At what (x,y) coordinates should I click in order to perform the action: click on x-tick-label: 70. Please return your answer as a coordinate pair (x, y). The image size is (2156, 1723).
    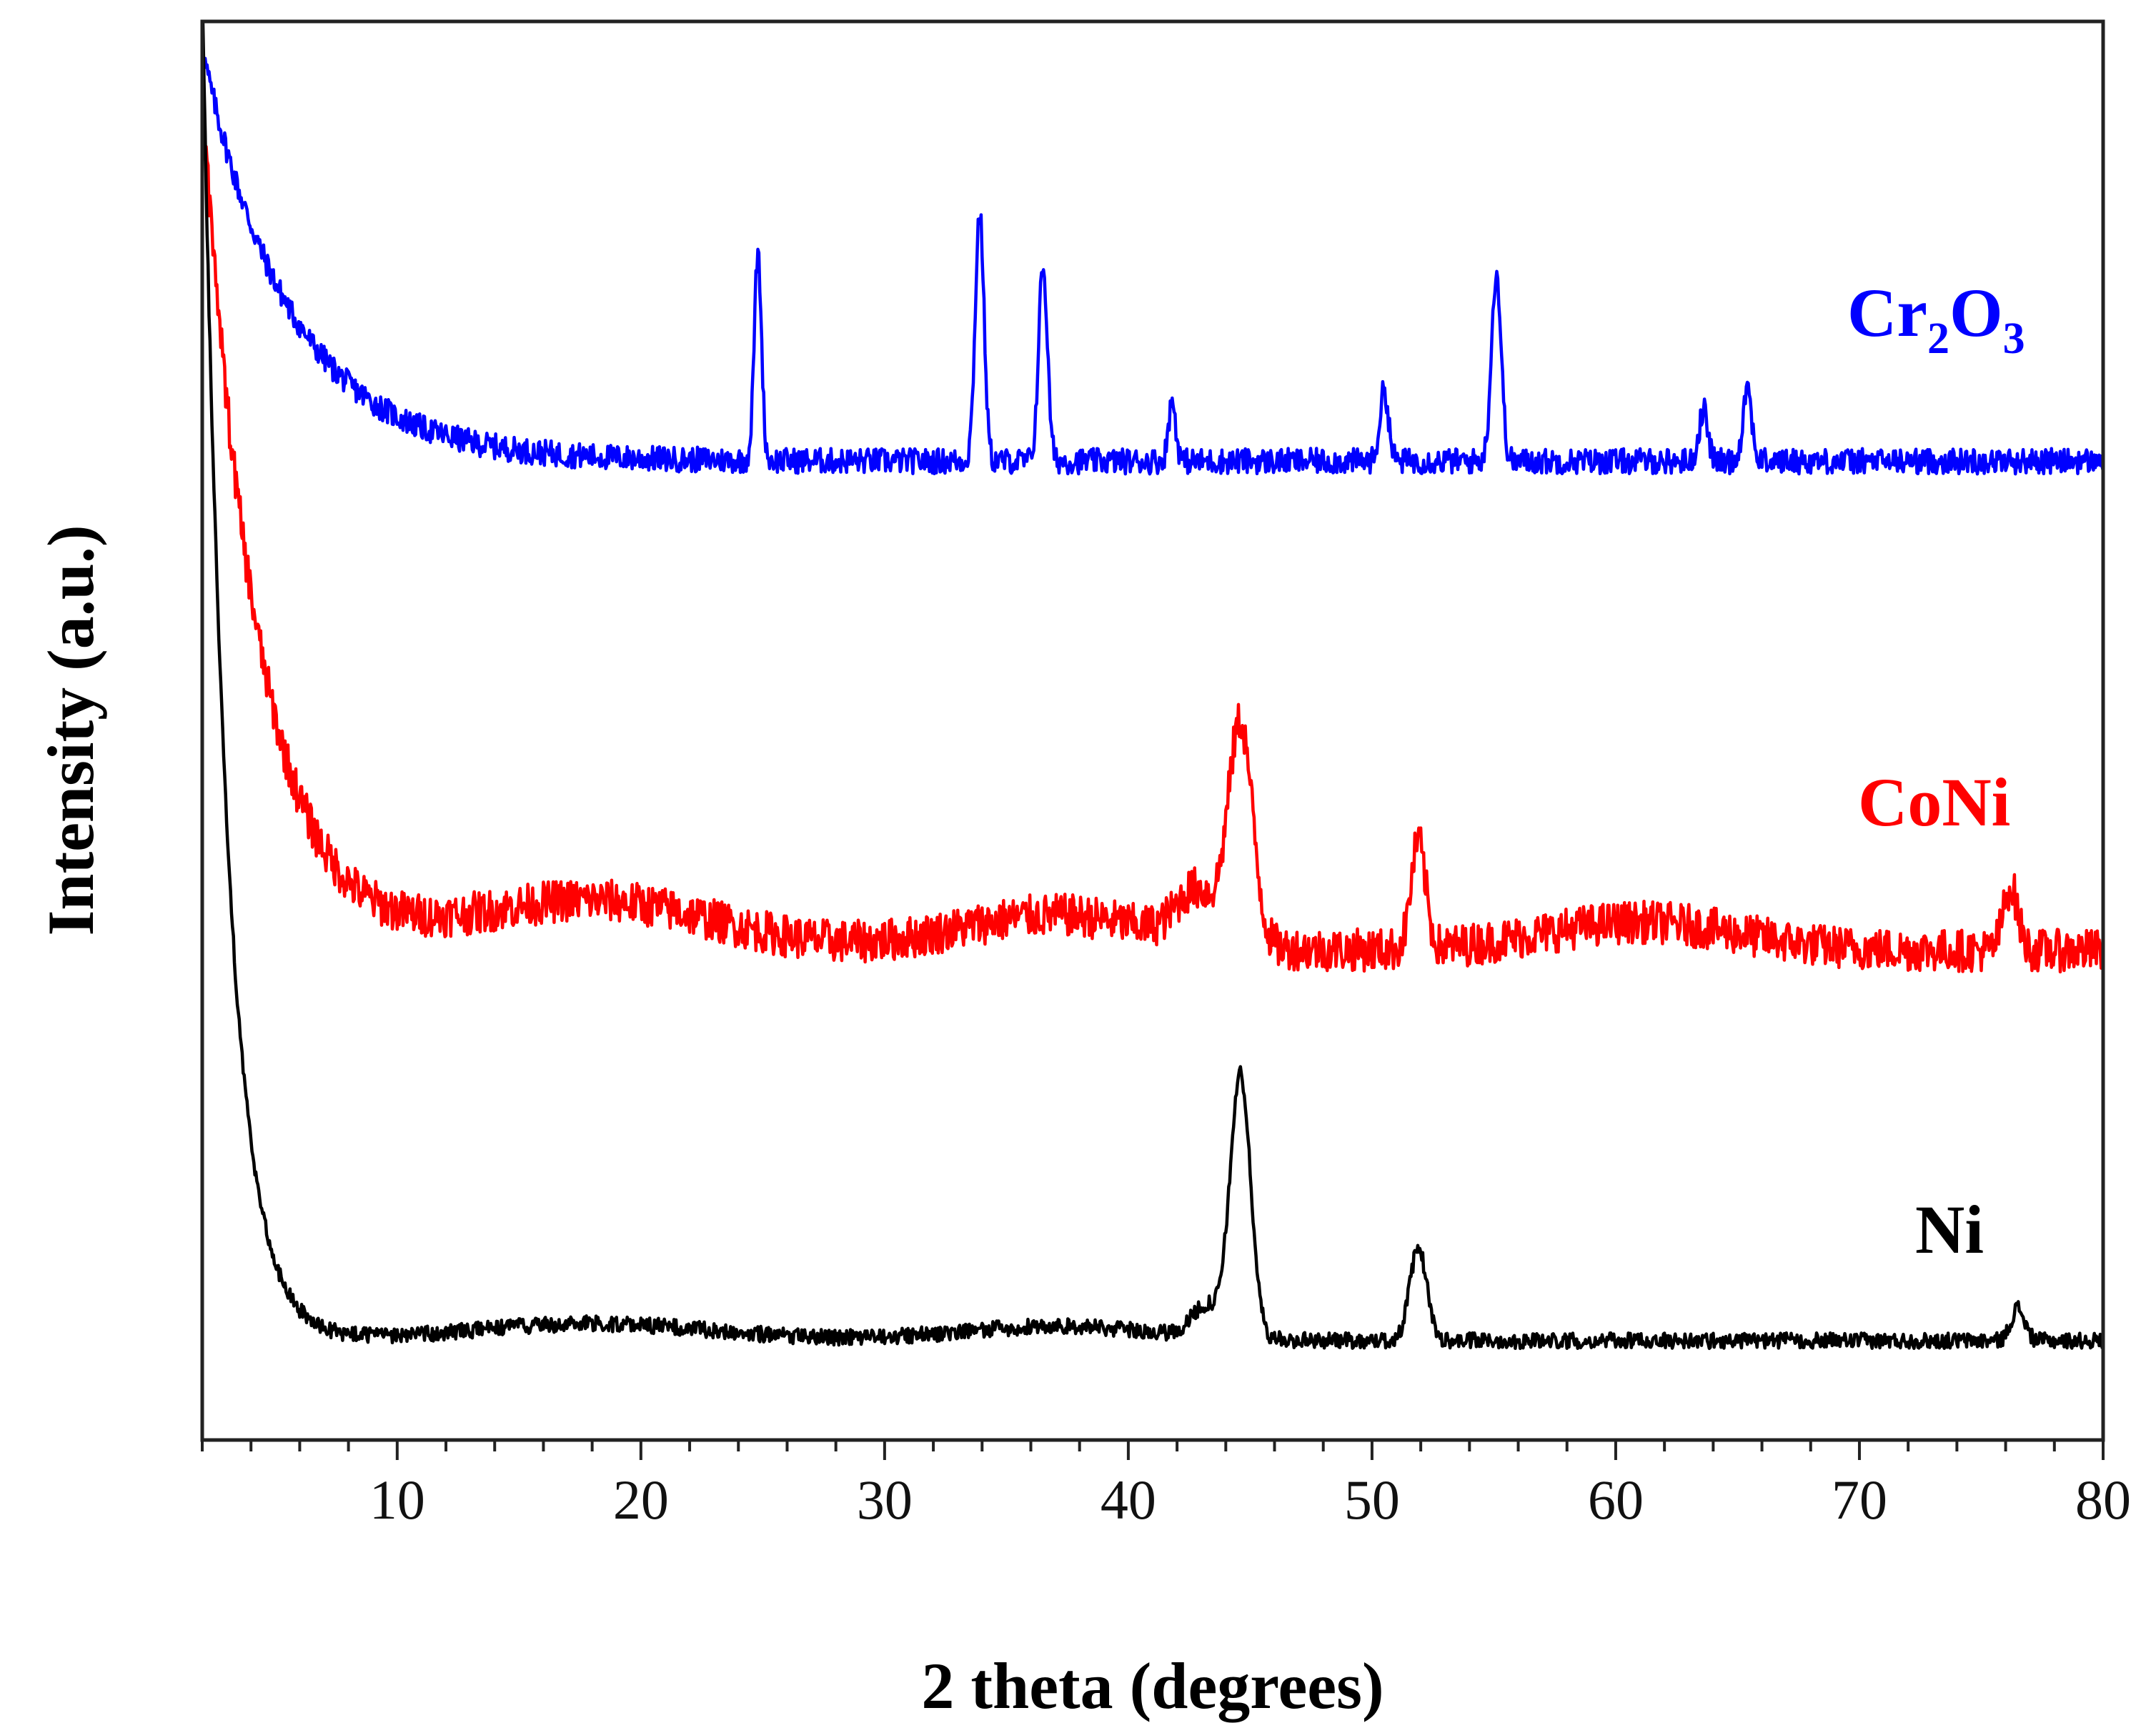
    Looking at the image, I should click on (1859, 1500).